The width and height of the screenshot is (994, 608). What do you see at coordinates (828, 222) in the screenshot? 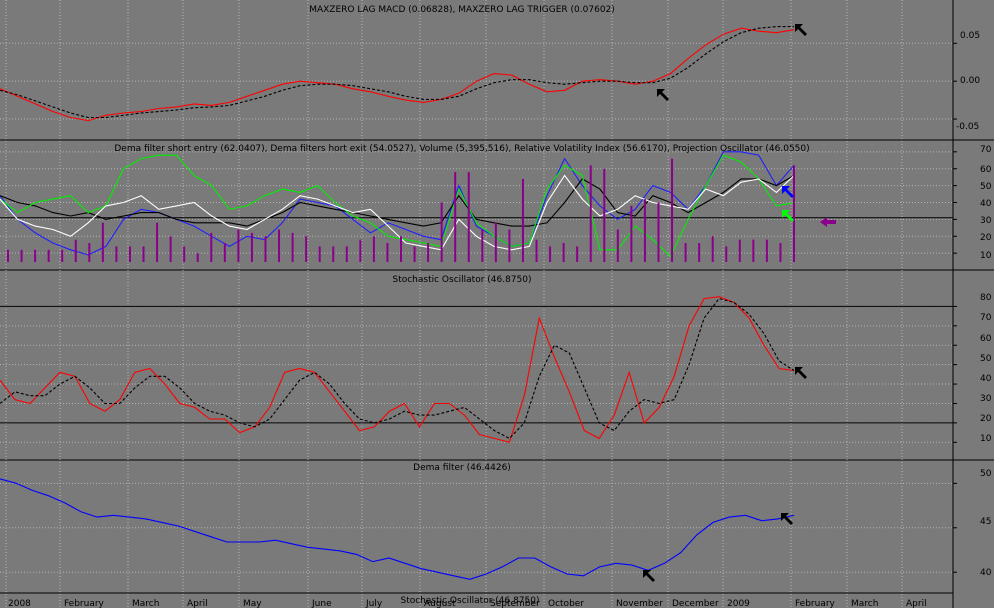
I see `arrow-purple-icon` at bounding box center [828, 222].